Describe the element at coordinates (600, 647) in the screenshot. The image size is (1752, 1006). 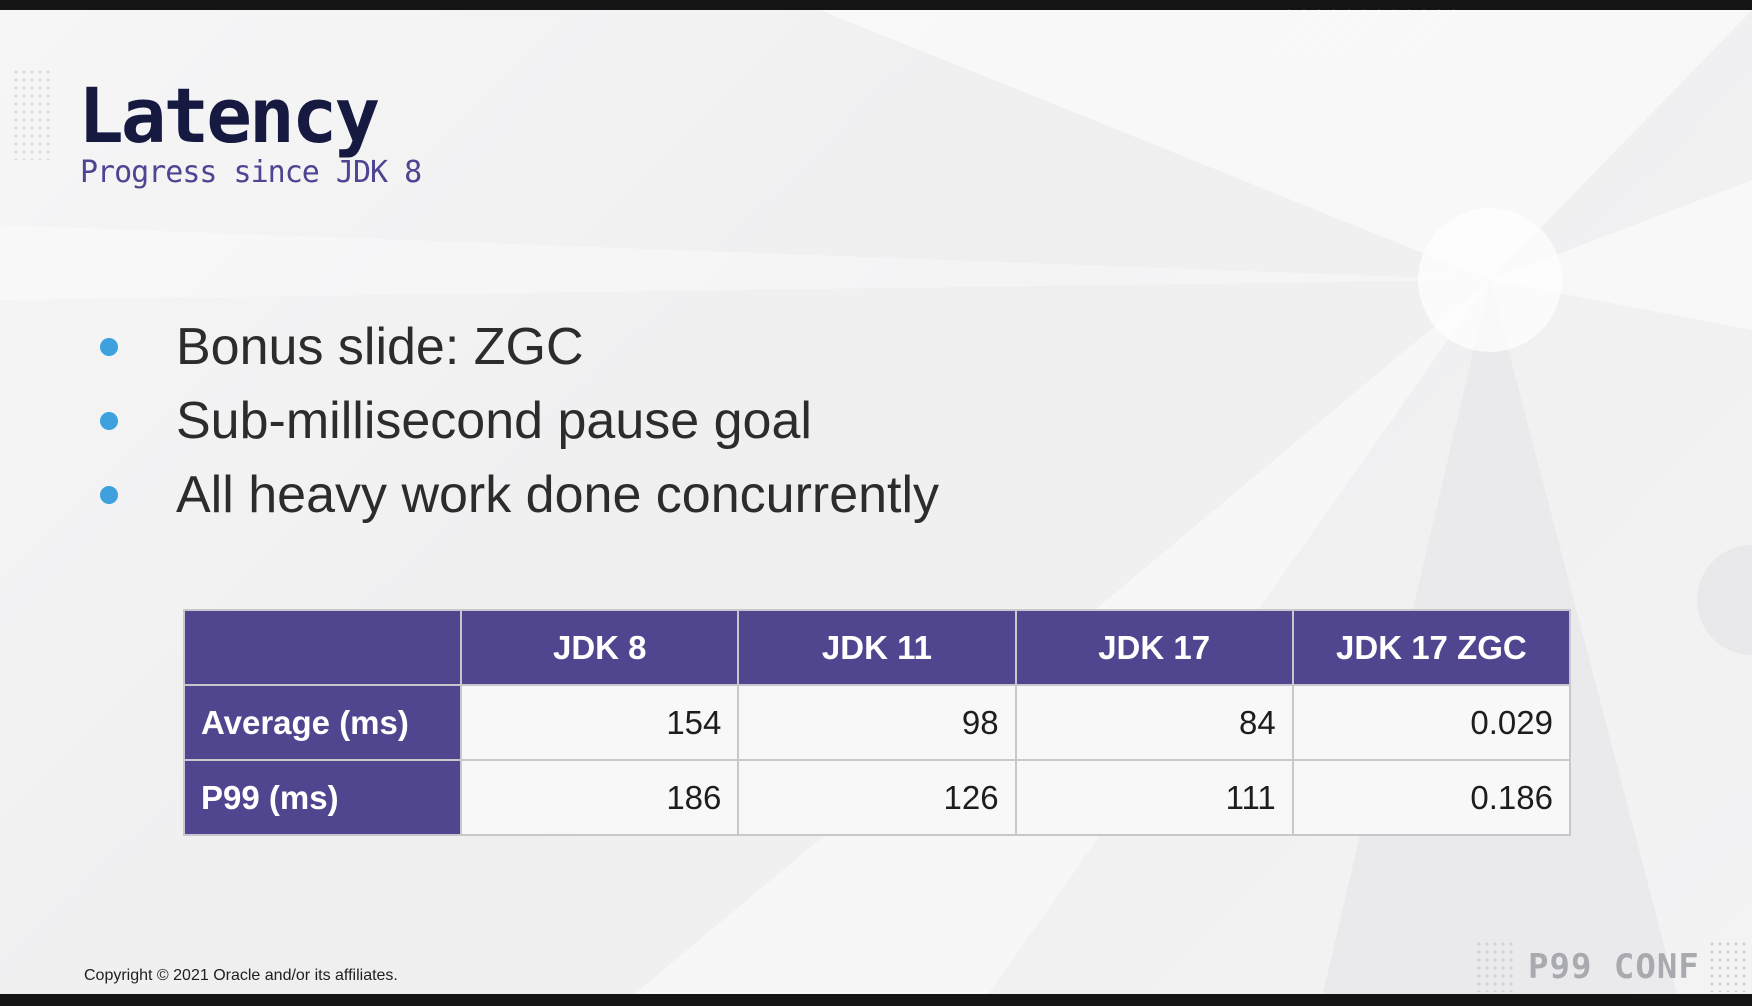
I see `column-header-jdk-8: JDK 8` at that location.